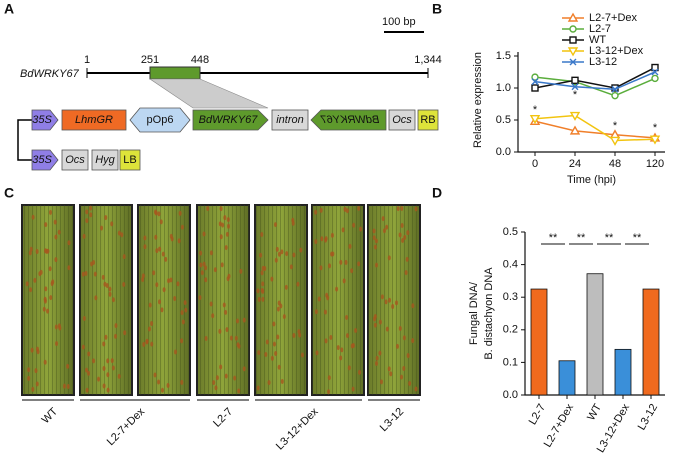 This screenshot has height=454, width=680. I want to click on panel-label: C, so click(9, 193).